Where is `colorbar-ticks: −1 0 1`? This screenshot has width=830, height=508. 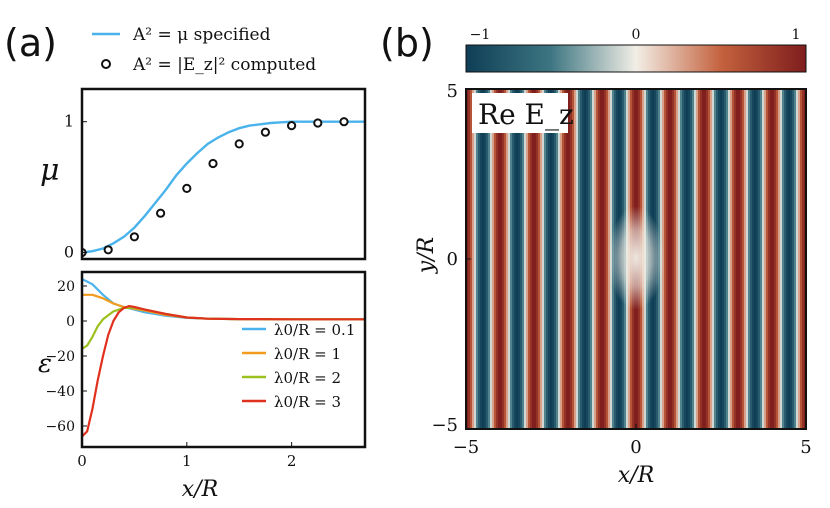 colorbar-ticks: −1 0 1 is located at coordinates (635, 35).